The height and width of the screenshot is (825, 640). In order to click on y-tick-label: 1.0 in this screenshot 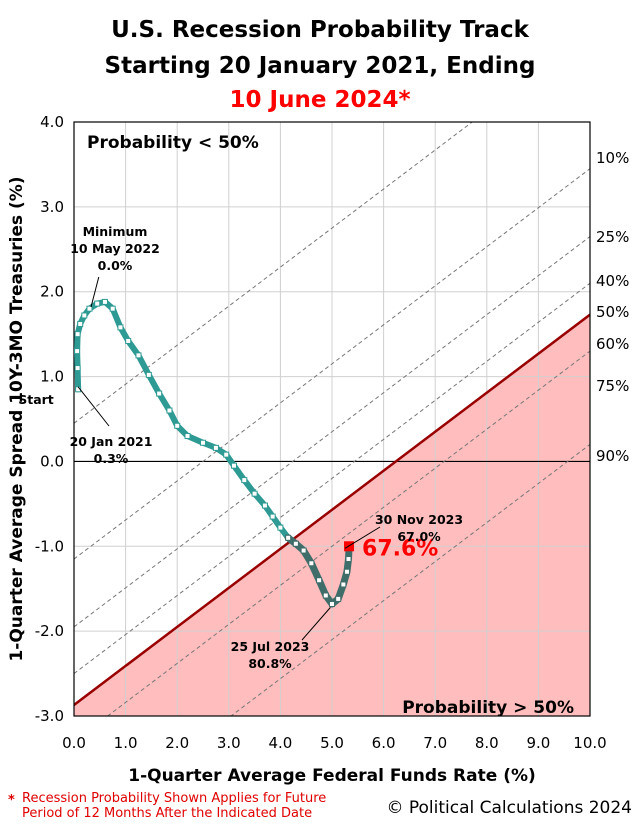, I will do `click(52, 377)`.